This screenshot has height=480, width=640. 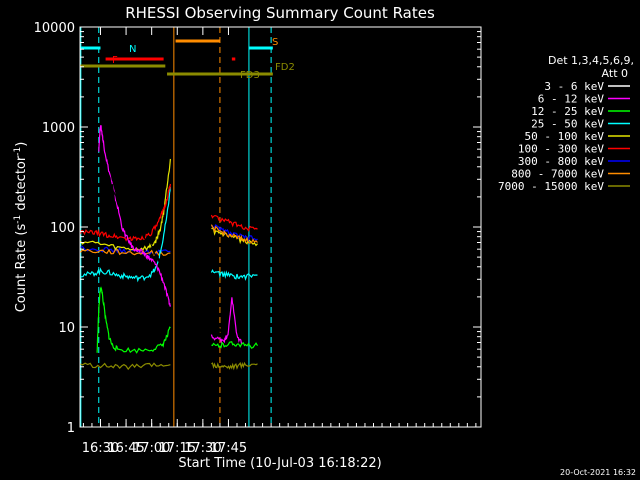 What do you see at coordinates (565, 136) in the screenshot?
I see `legend-label-4: 50 - 100 keV` at bounding box center [565, 136].